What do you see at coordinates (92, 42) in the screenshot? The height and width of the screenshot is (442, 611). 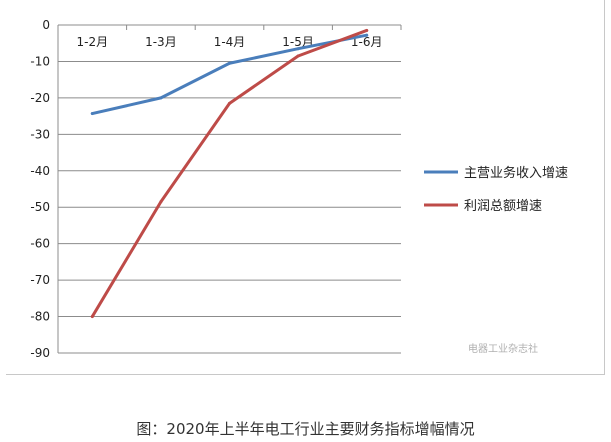 I see `x-tick-label: 1-2月` at bounding box center [92, 42].